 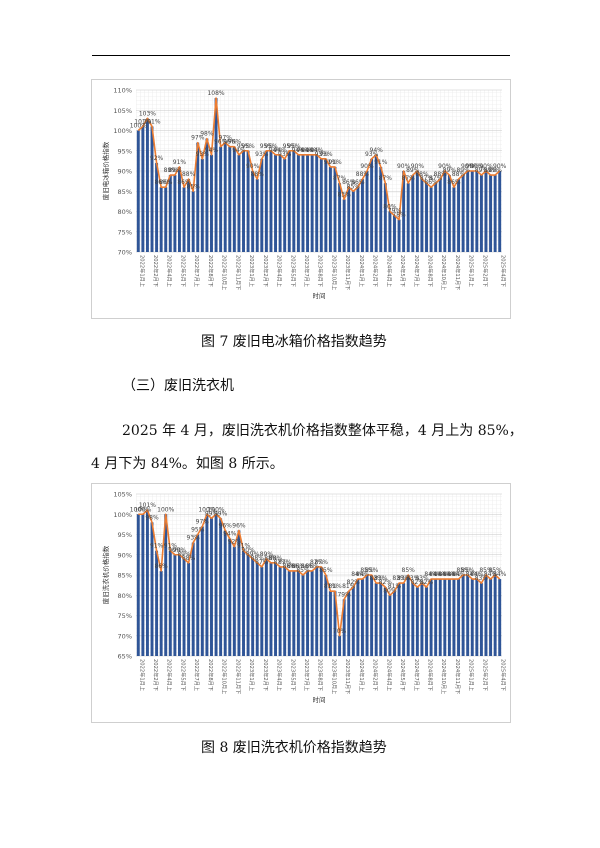 What do you see at coordinates (321, 675) in the screenshot?
I see `fig8-x-tick-label: 2023年8月下` at bounding box center [321, 675].